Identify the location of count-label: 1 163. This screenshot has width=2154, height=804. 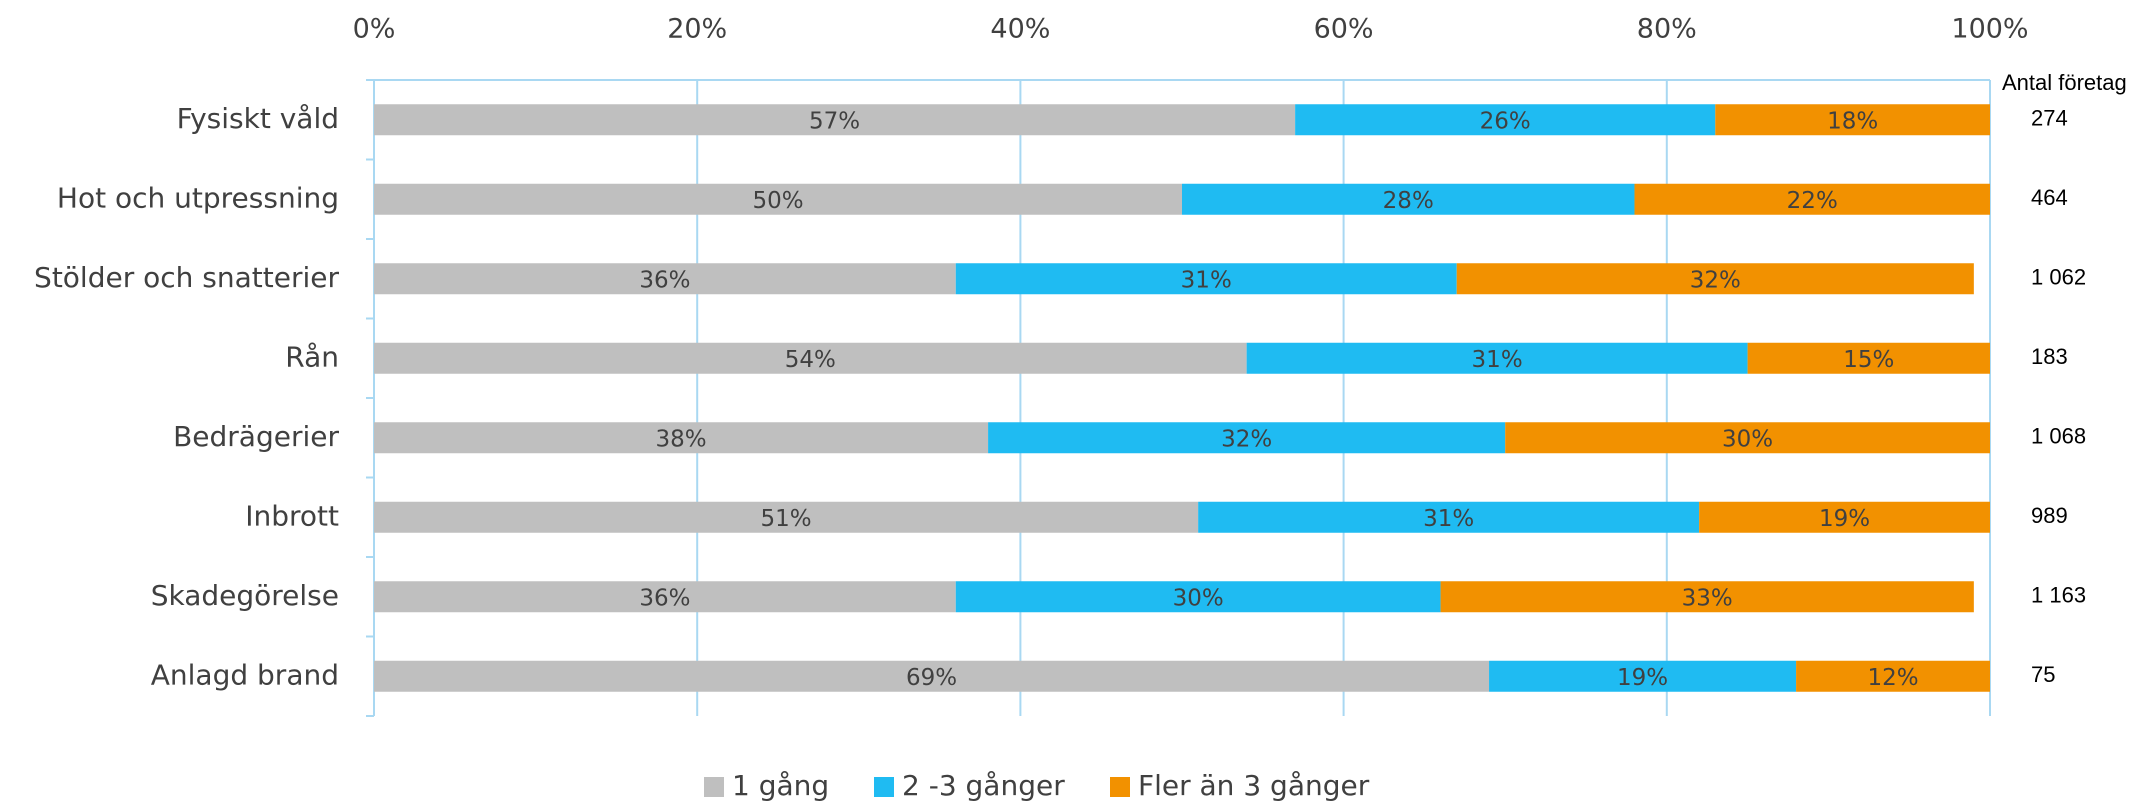
(2058, 595).